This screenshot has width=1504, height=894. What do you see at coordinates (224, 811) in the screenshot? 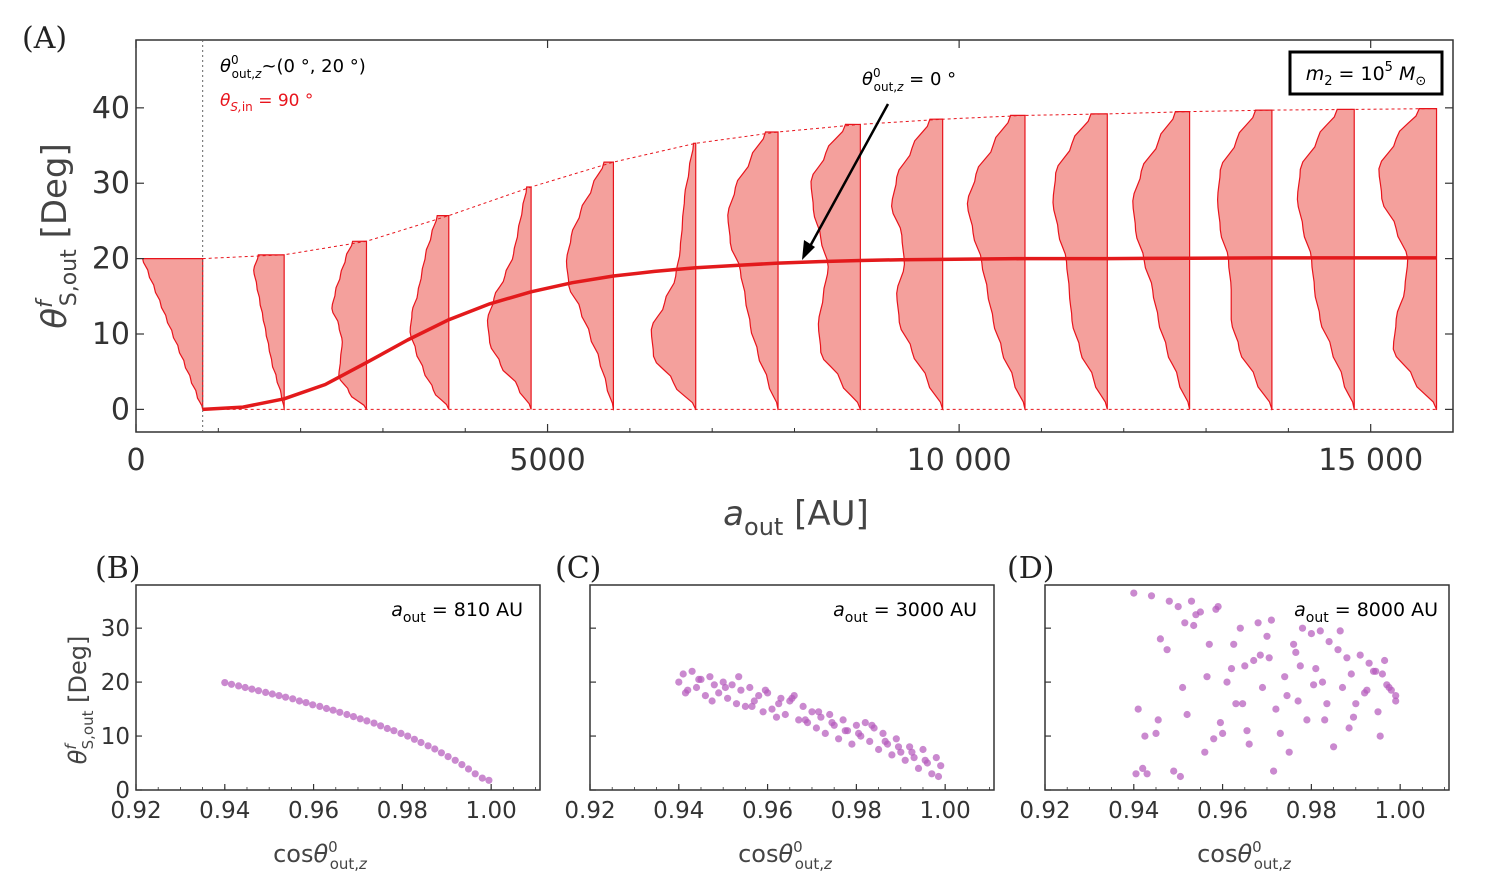
I see `x-tick-label: 0.94` at bounding box center [224, 811].